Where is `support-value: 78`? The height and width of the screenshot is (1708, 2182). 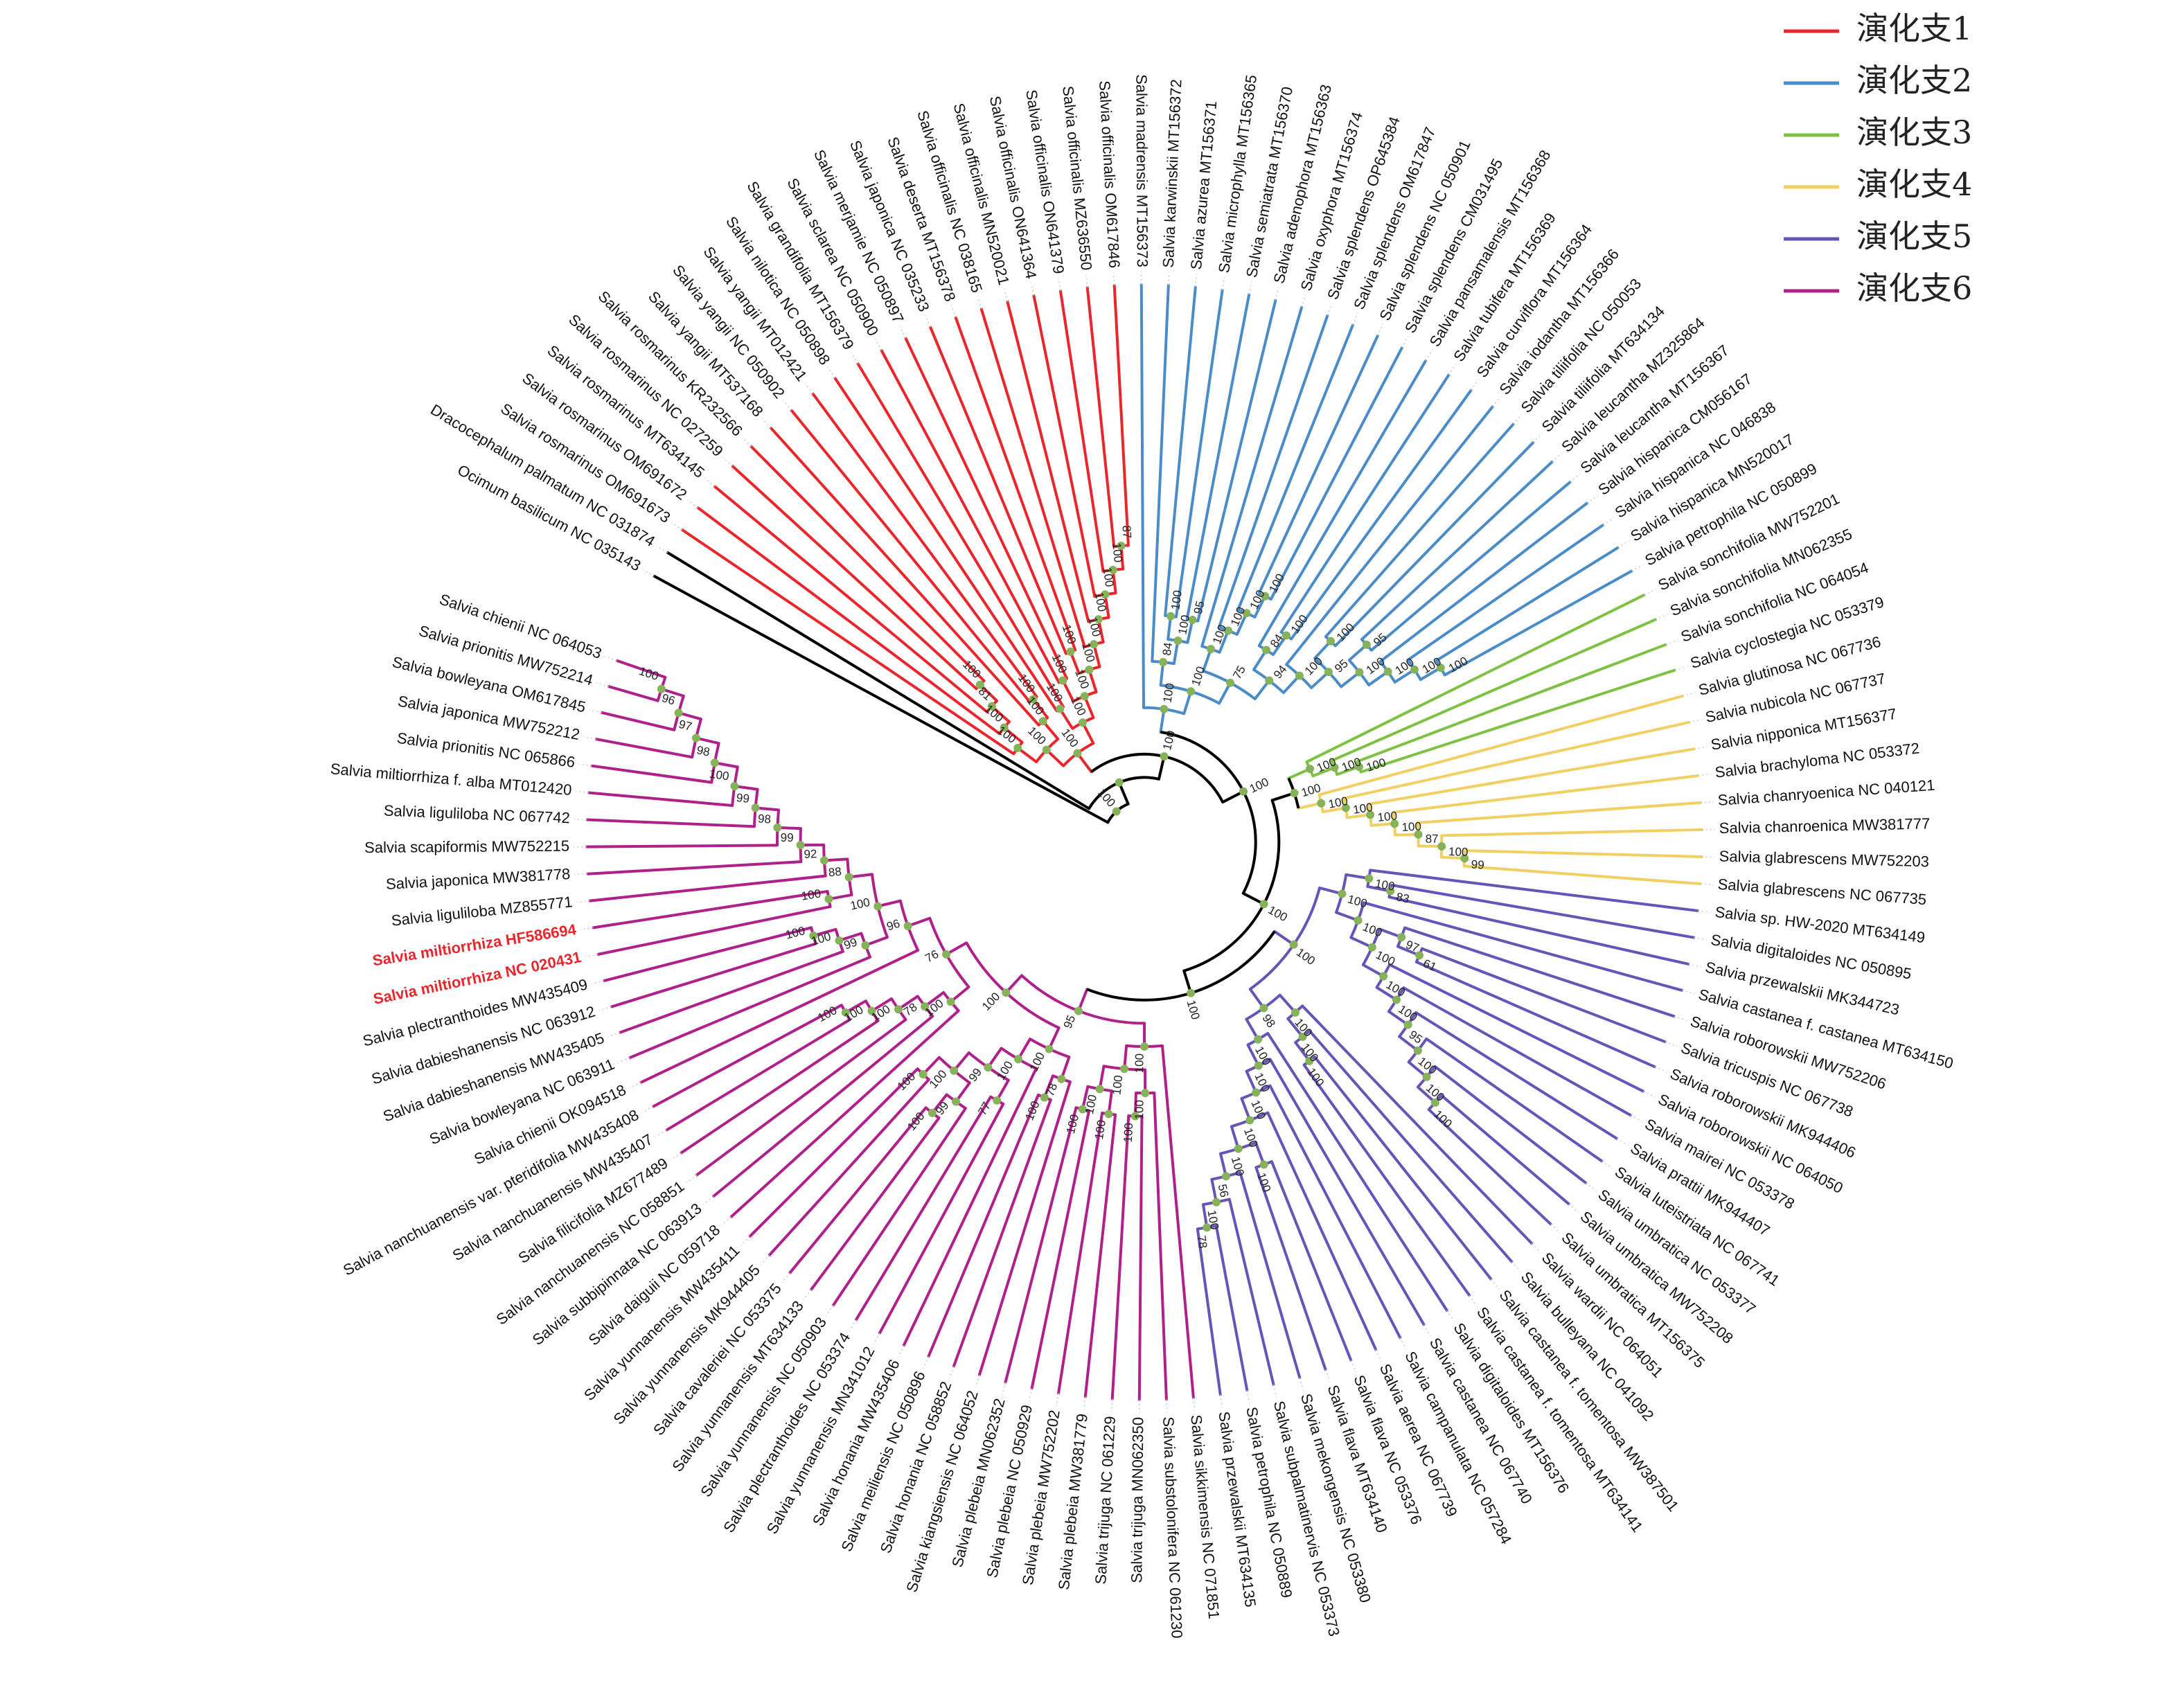
support-value: 78 is located at coordinates (1202, 1241).